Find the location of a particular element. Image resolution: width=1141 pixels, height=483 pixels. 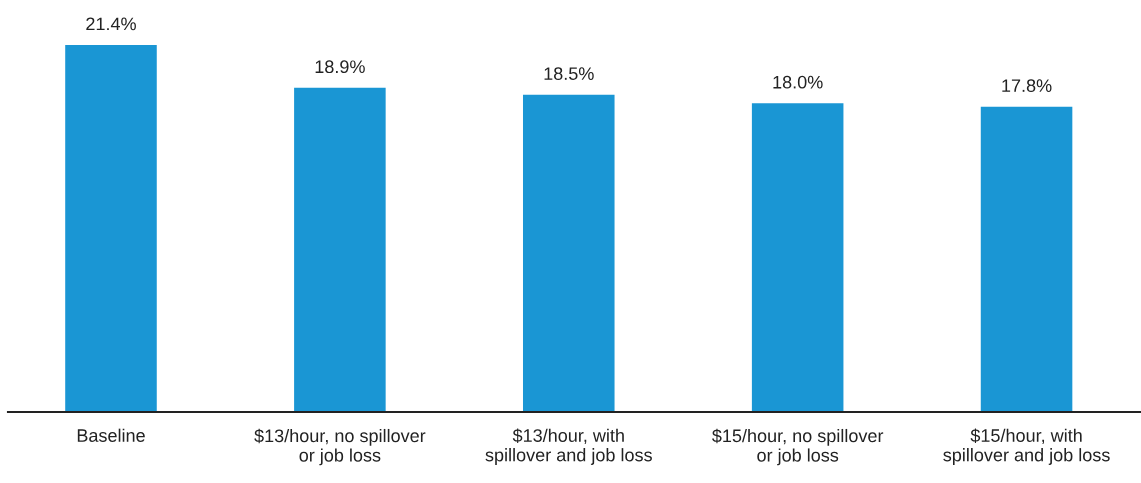

data-label: 18.0% is located at coordinates (798, 82).